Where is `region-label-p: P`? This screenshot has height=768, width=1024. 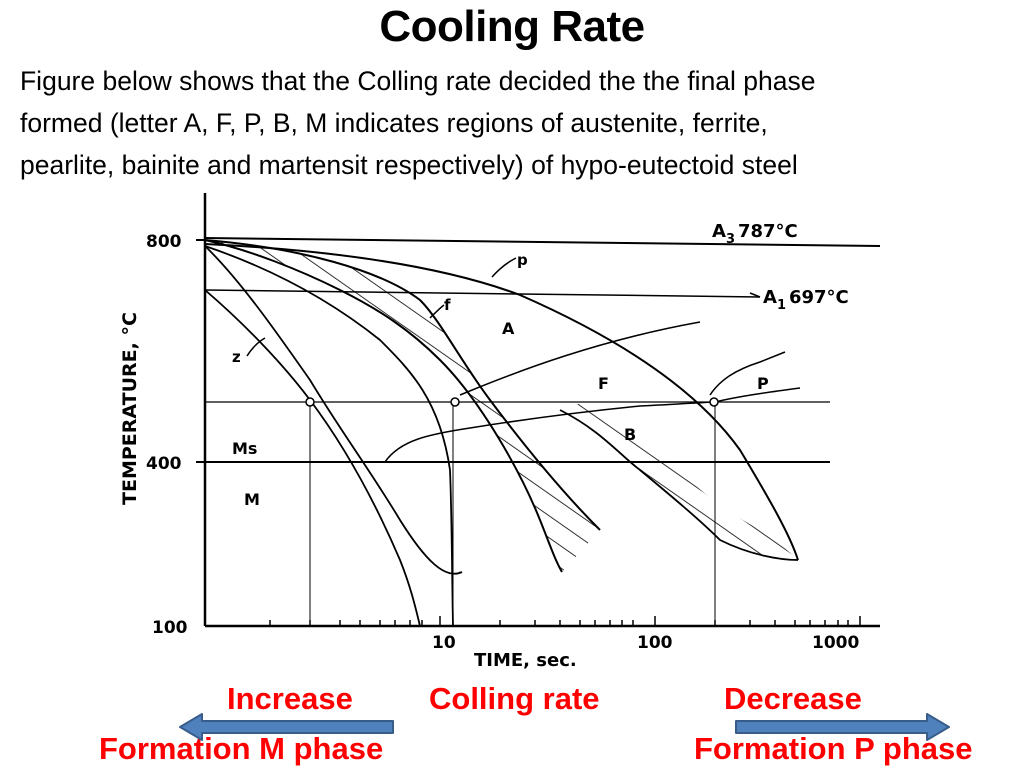
region-label-p: P is located at coordinates (763, 383).